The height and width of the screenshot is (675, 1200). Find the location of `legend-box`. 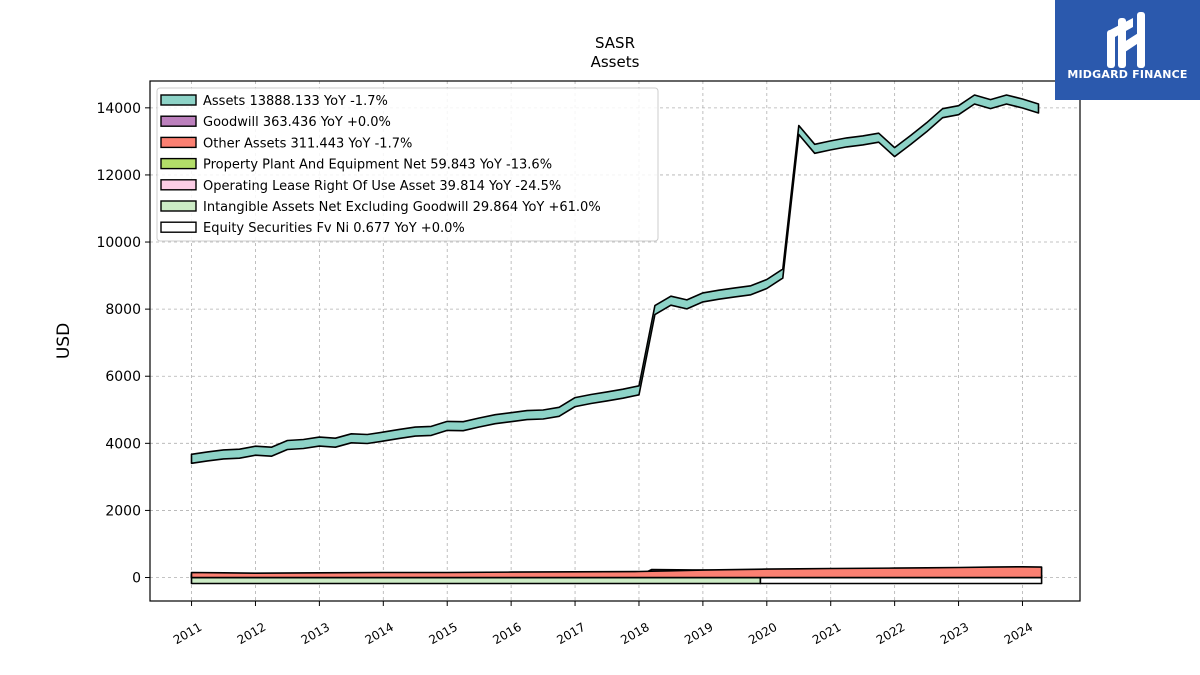

legend-box is located at coordinates (407, 164).